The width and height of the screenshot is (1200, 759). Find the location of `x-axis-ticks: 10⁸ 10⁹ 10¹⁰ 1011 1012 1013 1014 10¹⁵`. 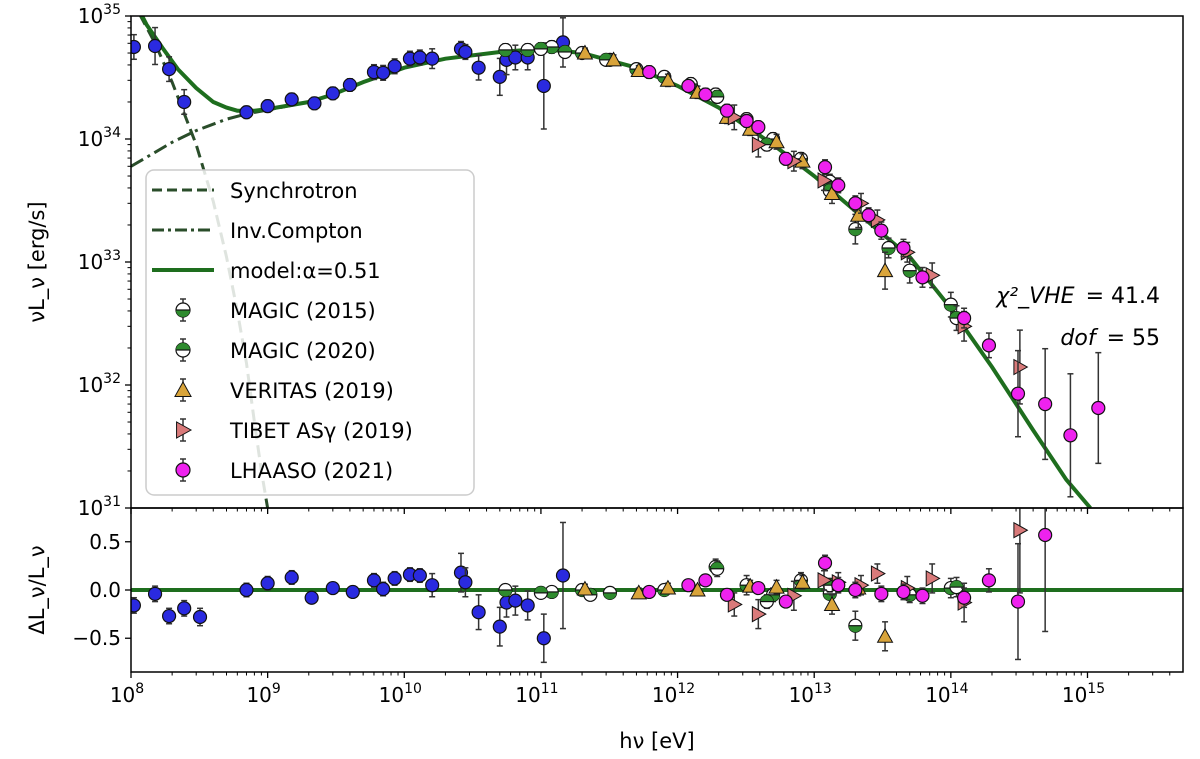

x-axis-ticks: 10⁸ 10⁹ 10¹⁰ 1011 1012 1013 1014 10¹⁵ is located at coordinates (640, 689).